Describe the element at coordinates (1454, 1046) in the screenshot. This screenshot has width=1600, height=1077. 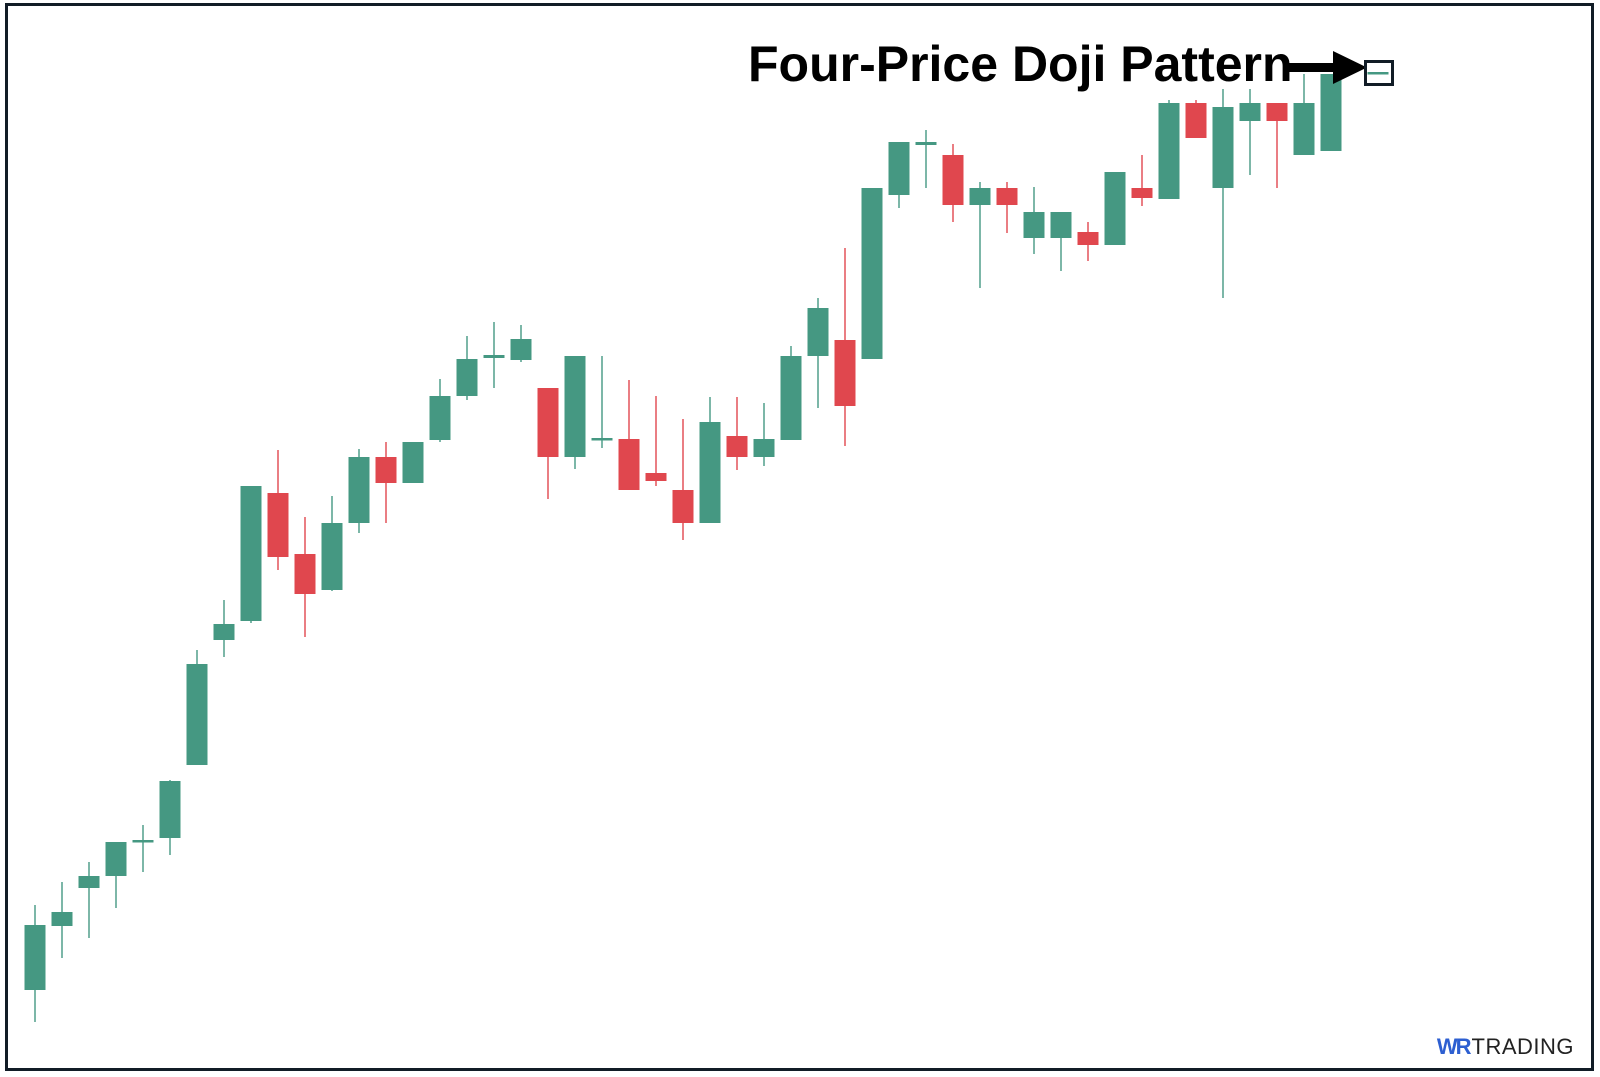
I see `logo-mark: WR` at that location.